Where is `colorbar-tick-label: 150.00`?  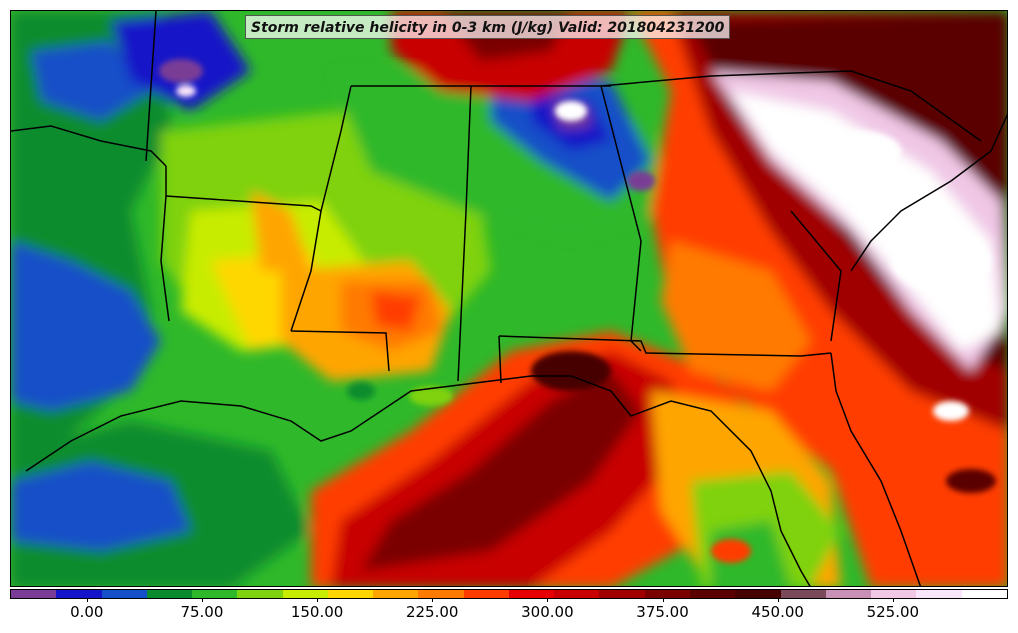
colorbar-tick-label: 150.00 is located at coordinates (317, 612).